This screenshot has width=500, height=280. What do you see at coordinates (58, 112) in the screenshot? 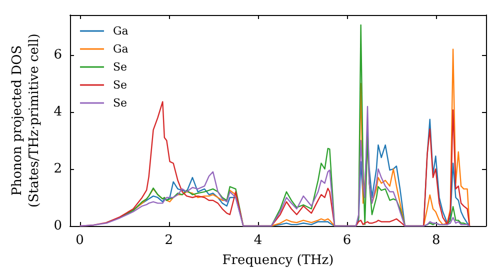
I see `y-tick-label: 4` at bounding box center [58, 112].